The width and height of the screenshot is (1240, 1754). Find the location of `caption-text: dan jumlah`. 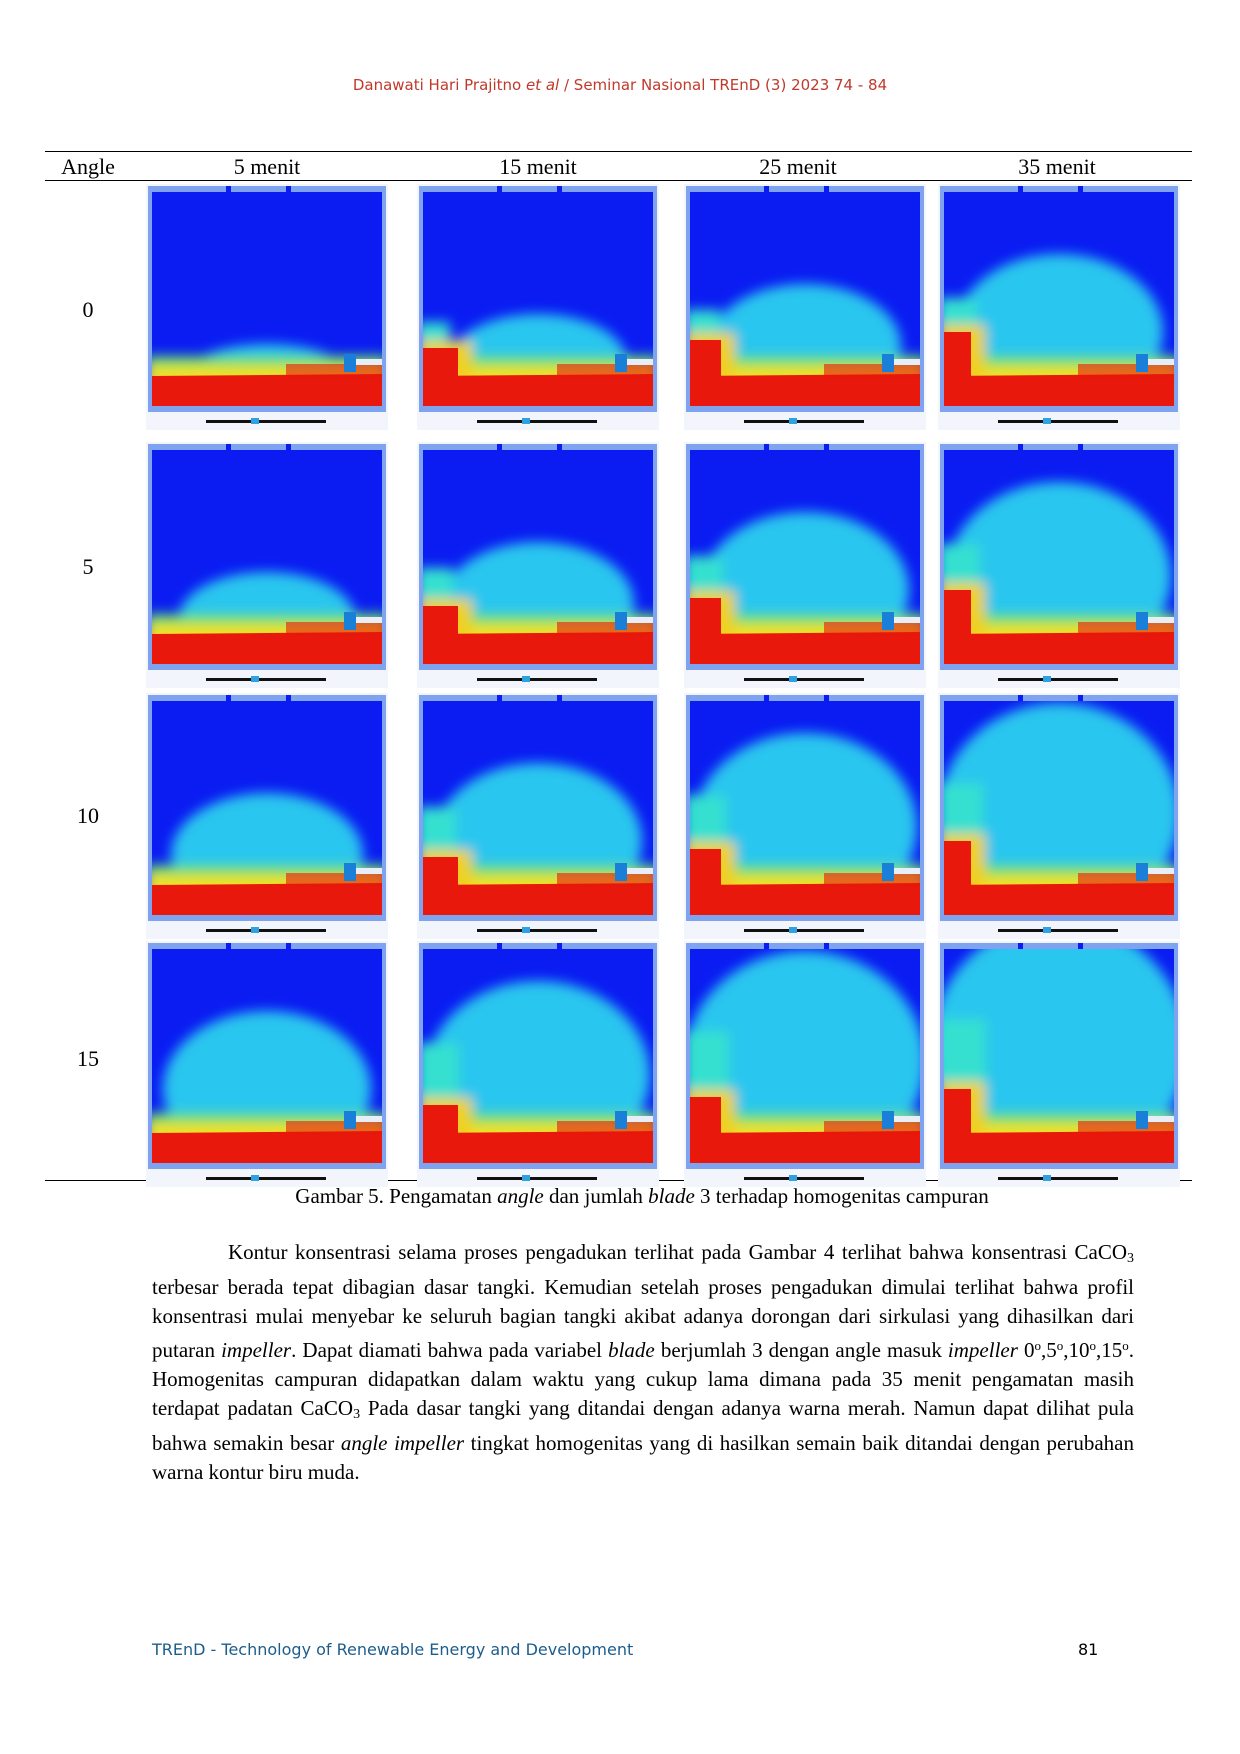

caption-text: dan jumlah is located at coordinates (596, 1196).